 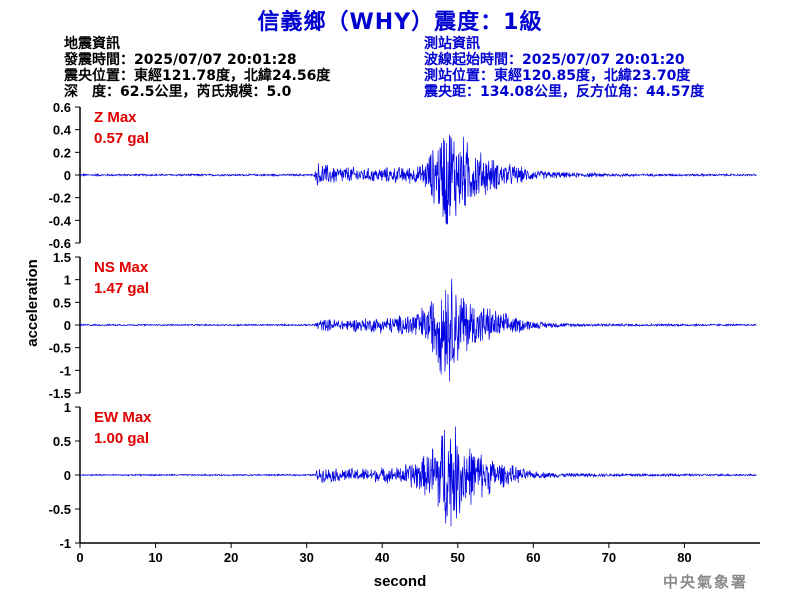 I want to click on x-tick-label: 80, so click(x=684, y=557).